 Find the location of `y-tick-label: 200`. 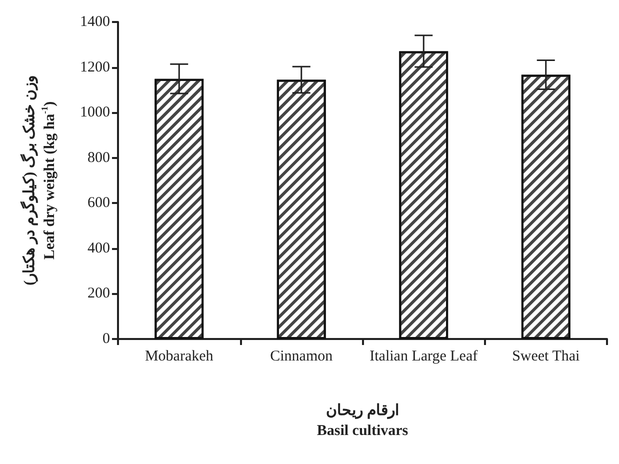

y-tick-label: 200 is located at coordinates (99, 294).